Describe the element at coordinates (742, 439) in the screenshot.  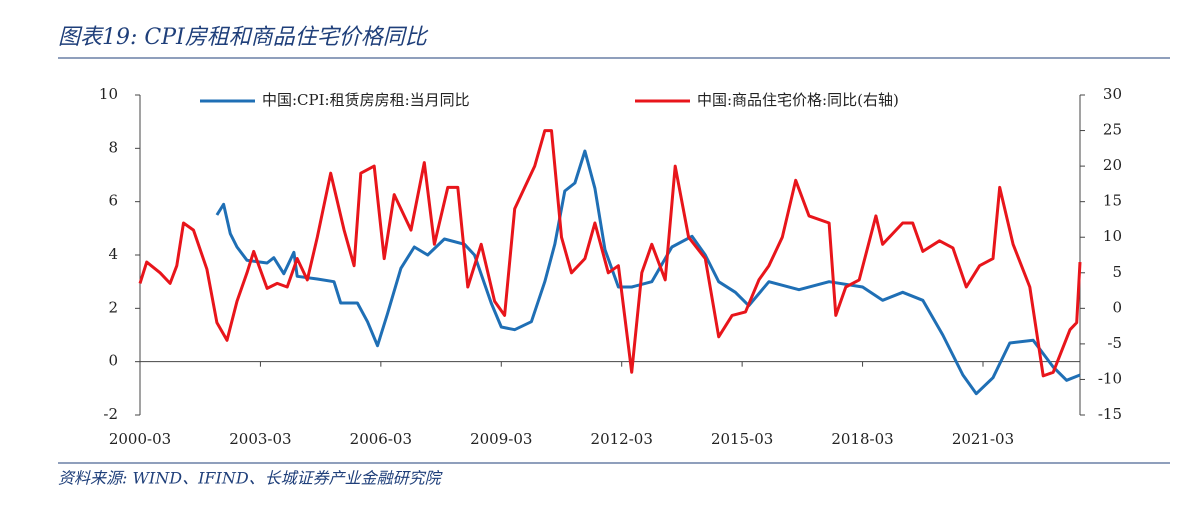
I see `x-tick-label: 2015-03` at that location.